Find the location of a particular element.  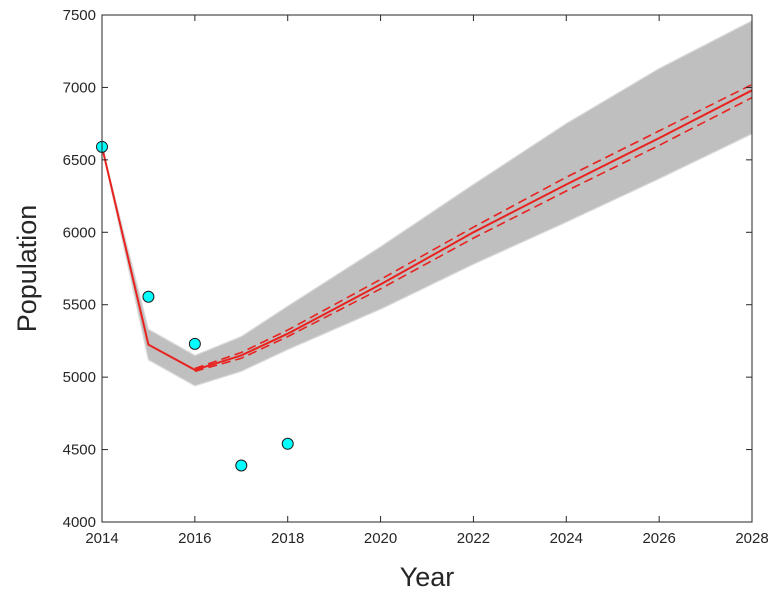

y-tick-label: 4500 is located at coordinates (79, 450).